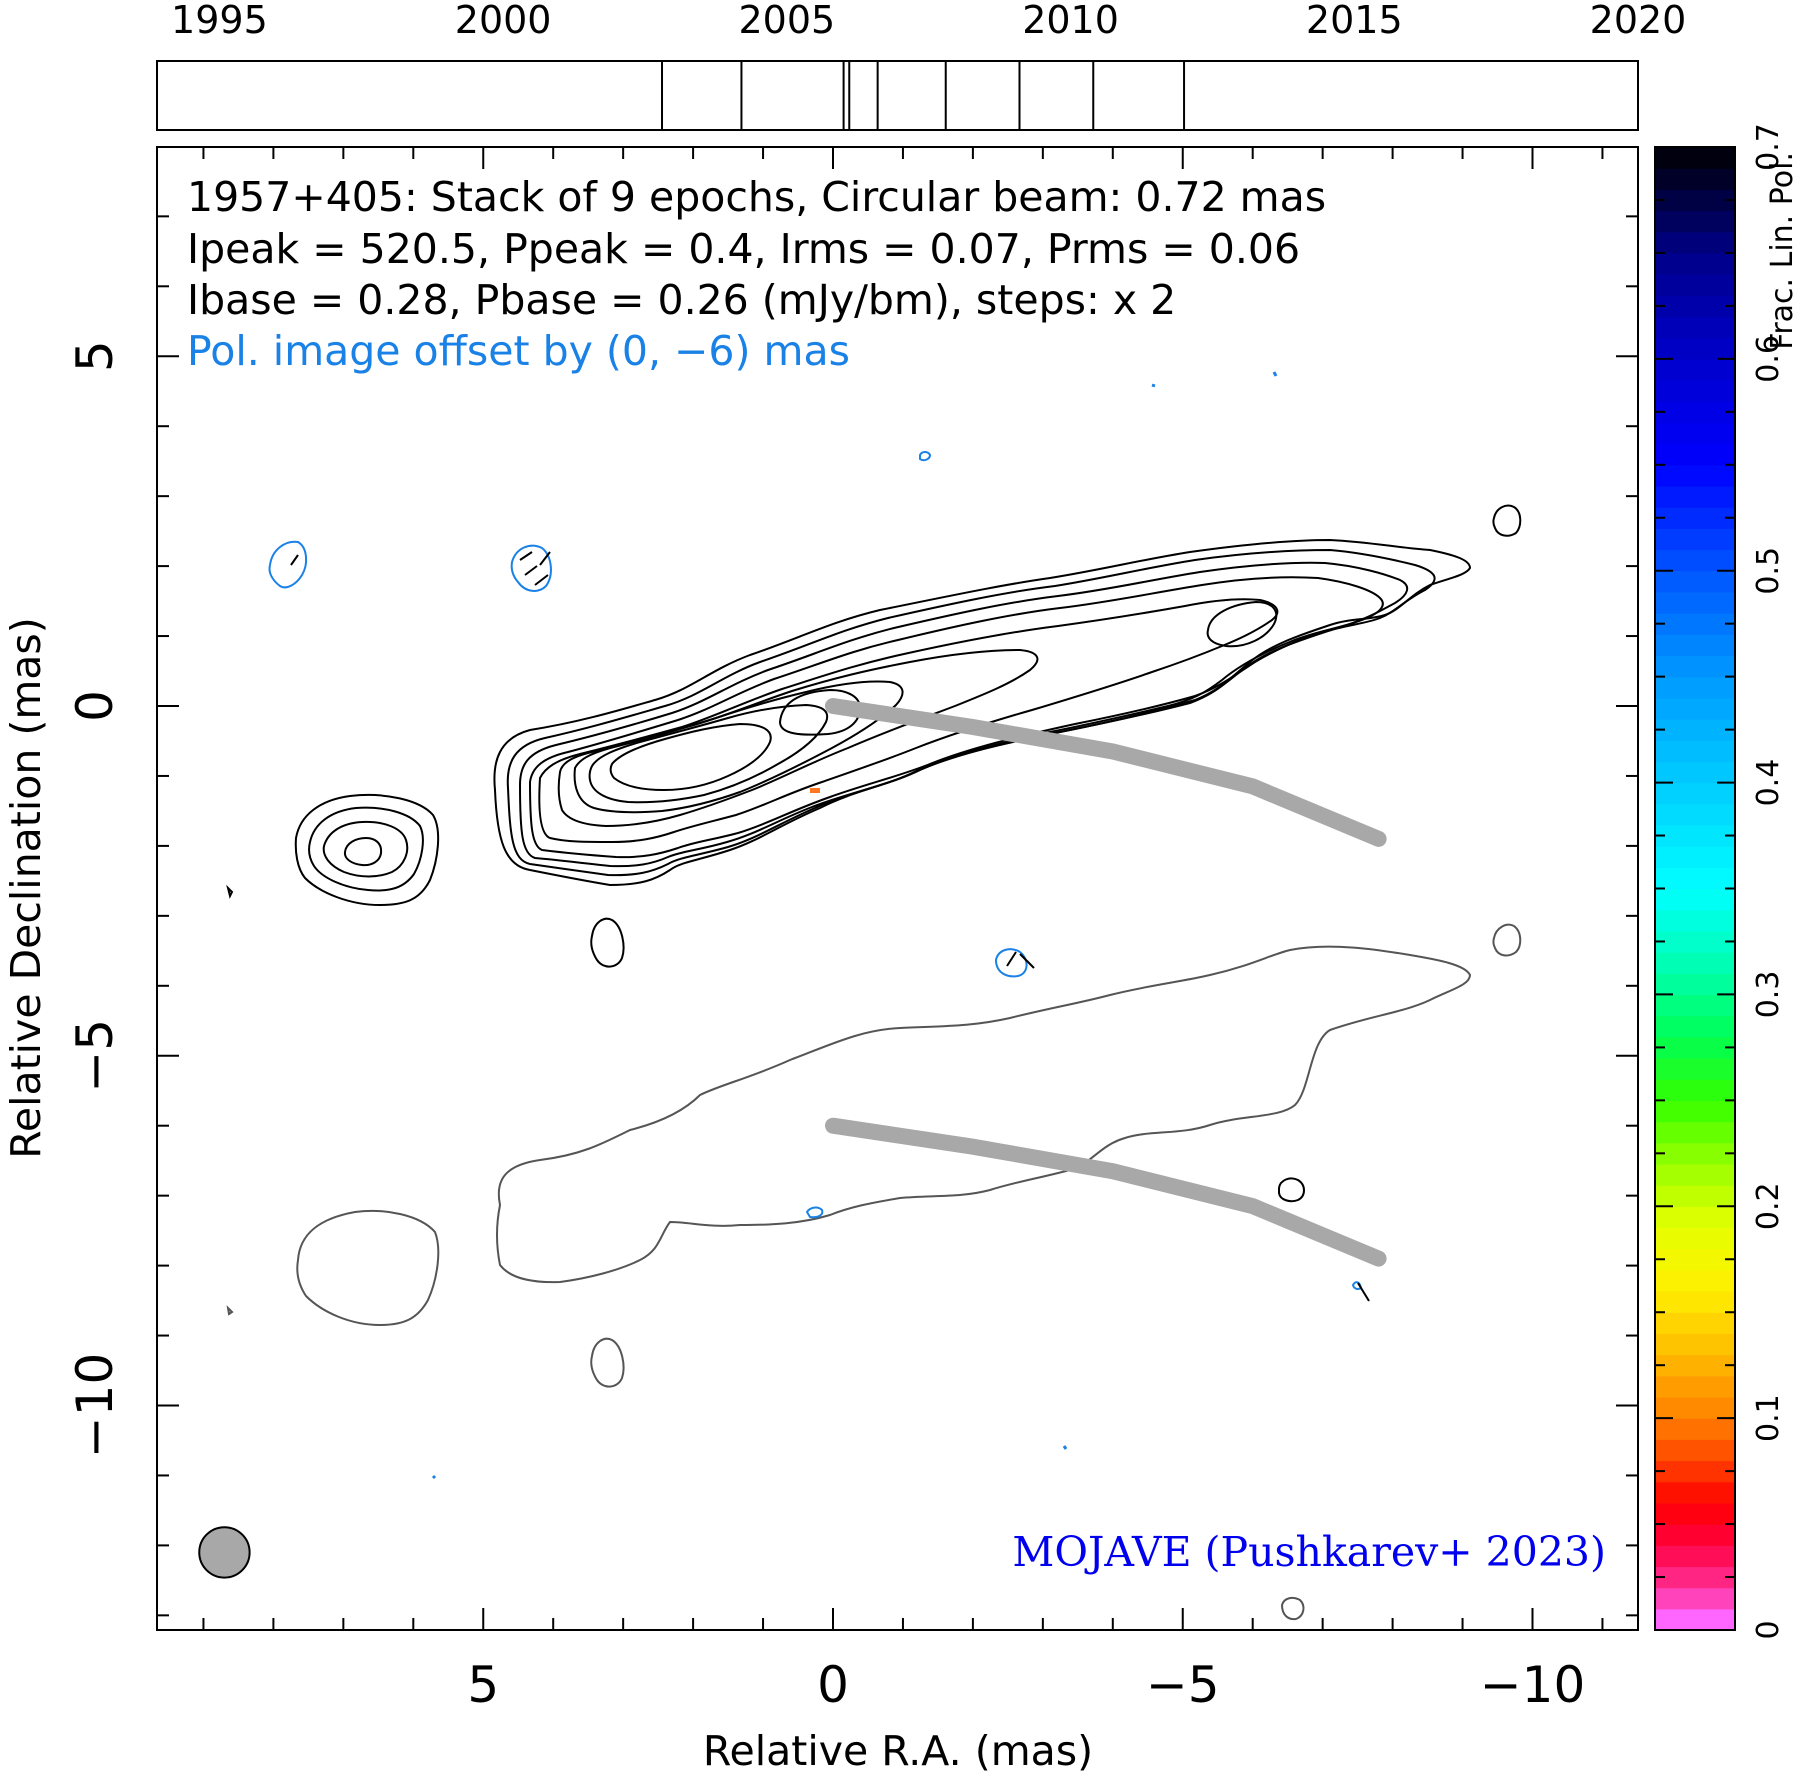 This screenshot has height=1778, width=1819. I want to click on epoch-timeline: 1995 2000 2005 2010 2015 2020, so click(921, 65).